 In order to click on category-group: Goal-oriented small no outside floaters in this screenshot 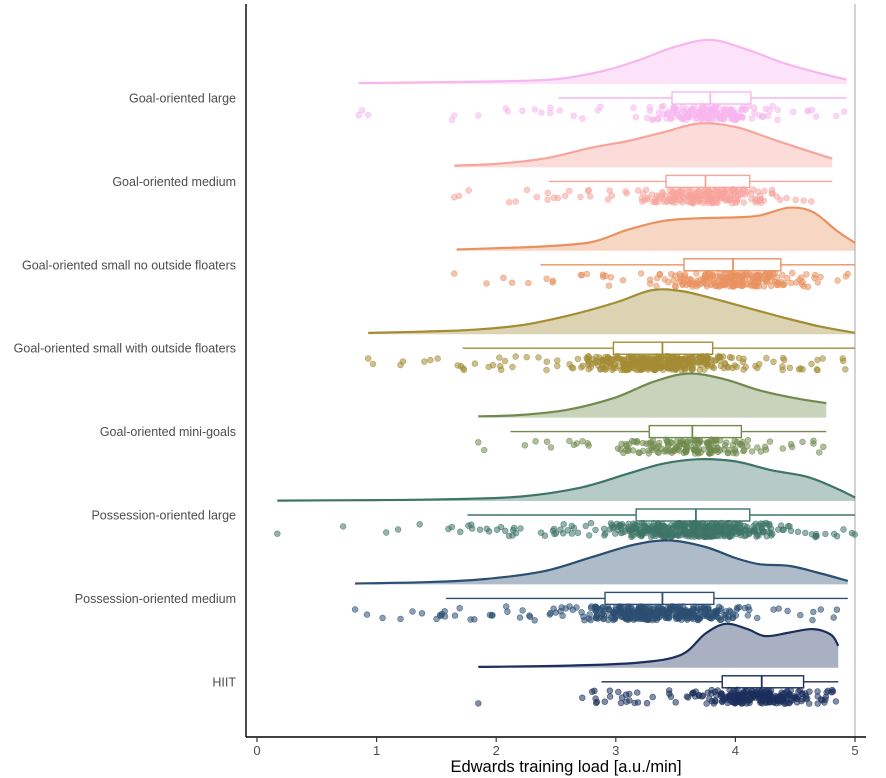, I will do `click(439, 248)`.